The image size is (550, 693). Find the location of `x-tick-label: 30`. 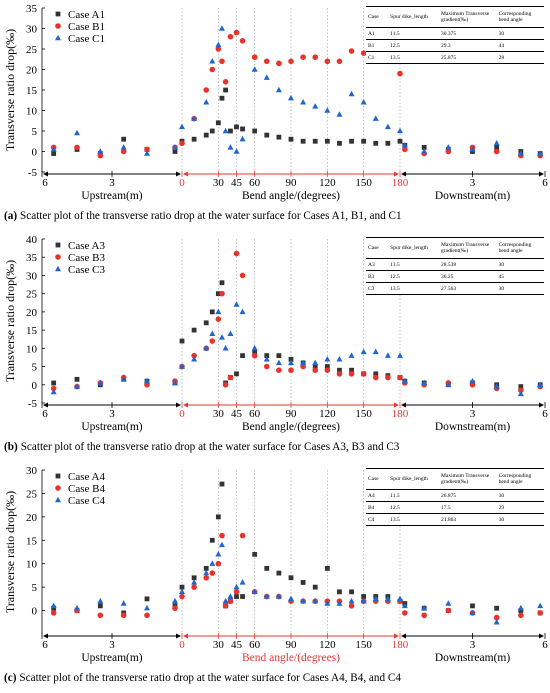

x-tick-label: 30 is located at coordinates (219, 645).